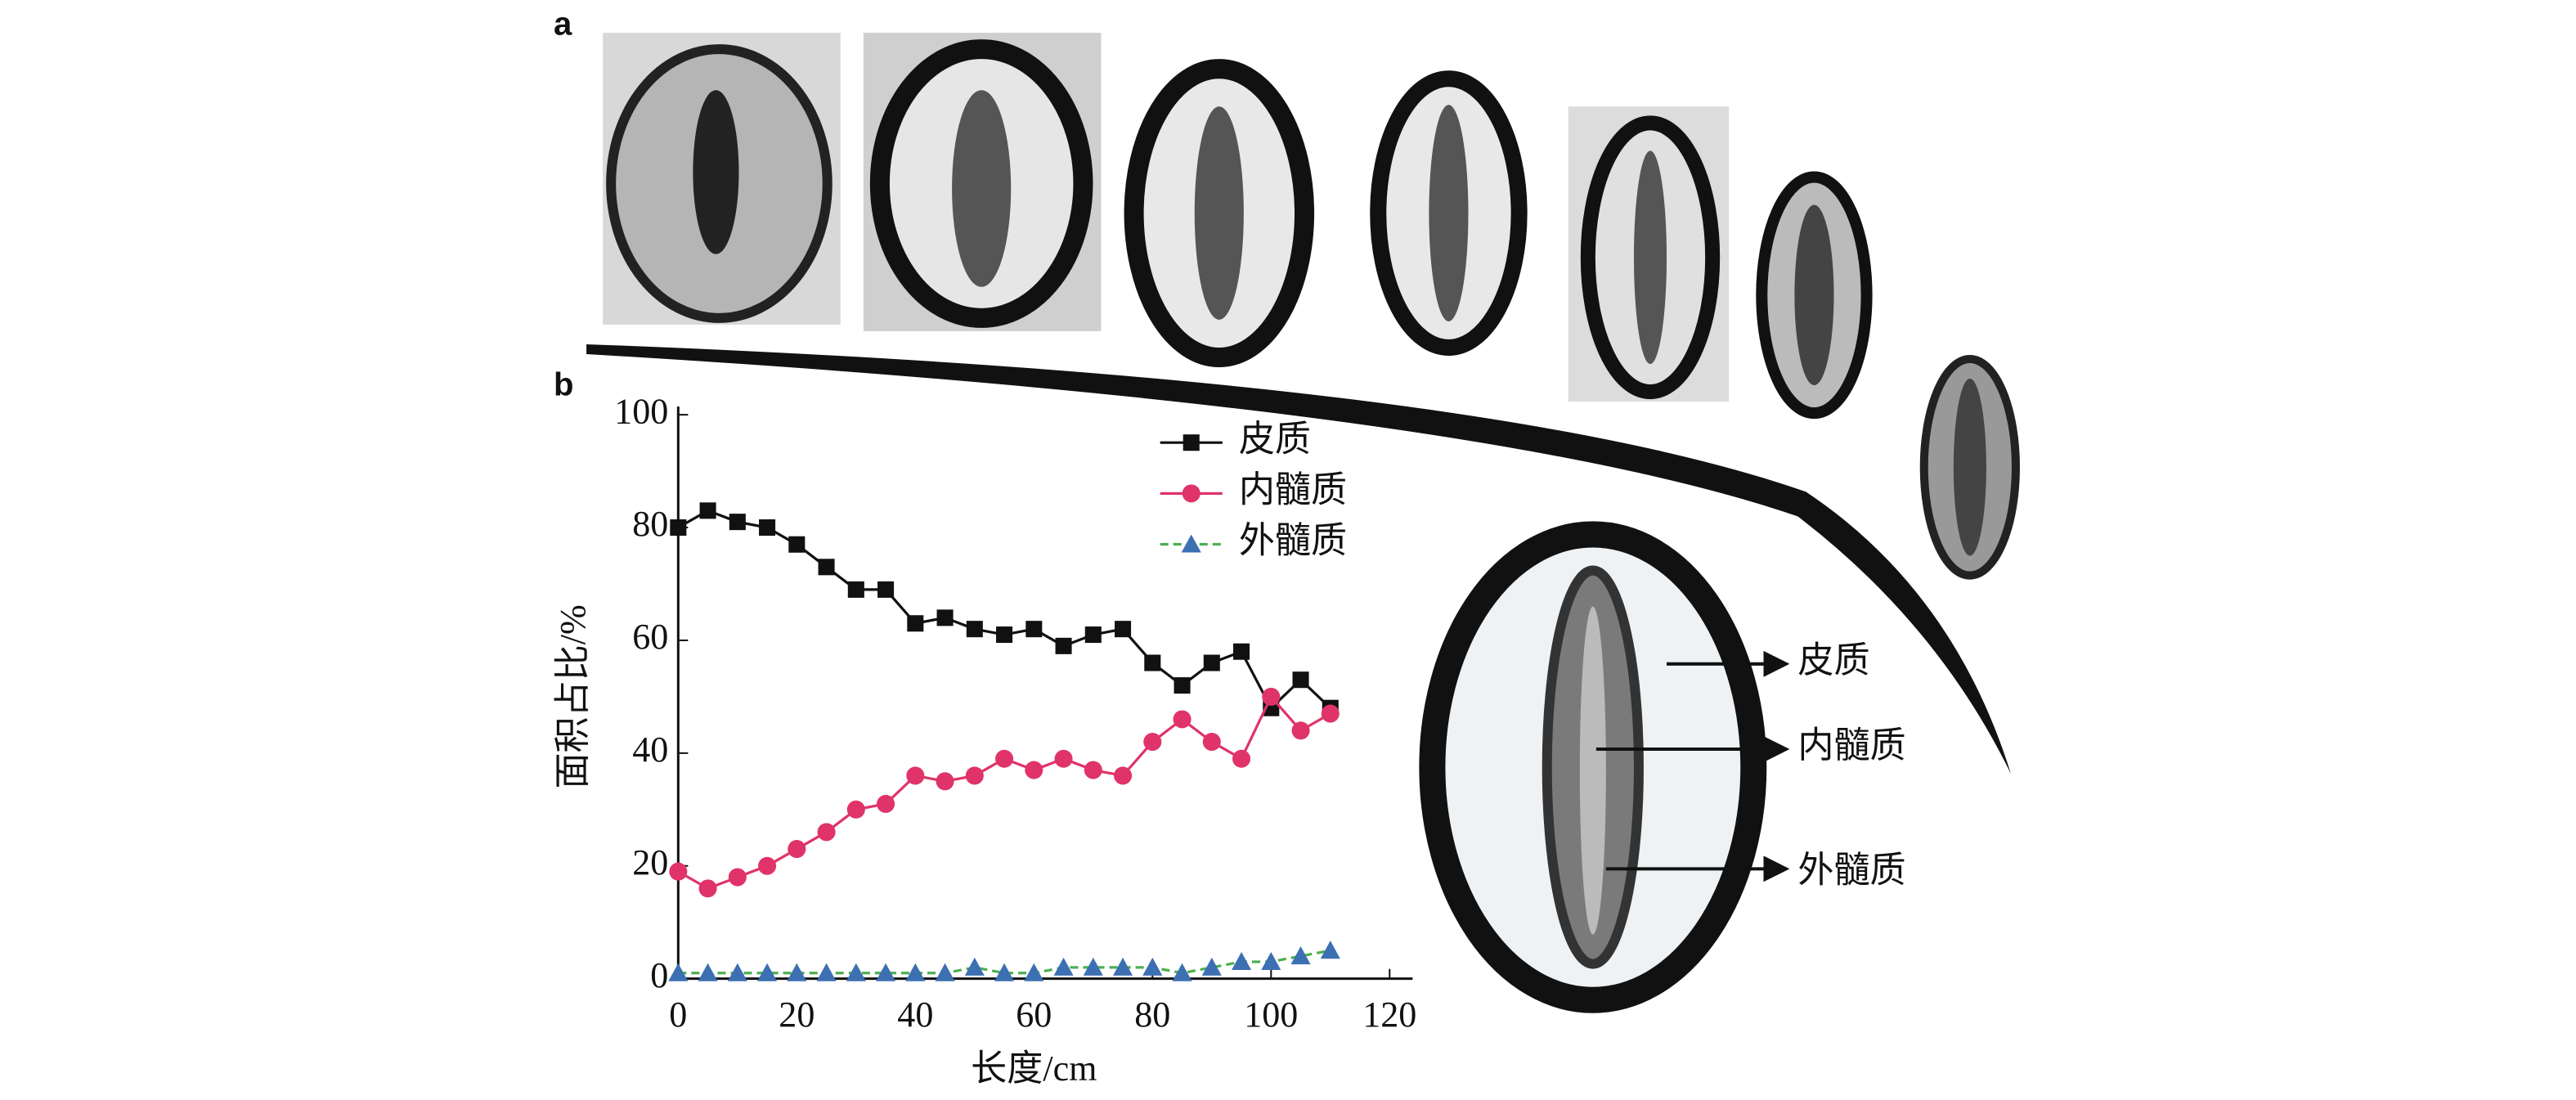 The height and width of the screenshot is (1100, 2576). I want to click on x-axis-label: 长度/cm, so click(1034, 1068).